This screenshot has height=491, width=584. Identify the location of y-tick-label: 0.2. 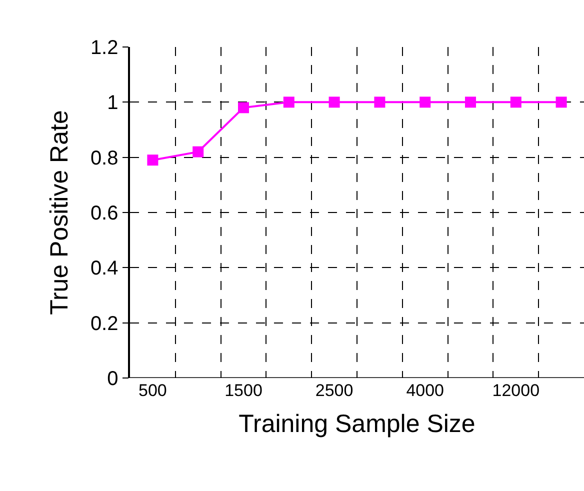
(104, 323).